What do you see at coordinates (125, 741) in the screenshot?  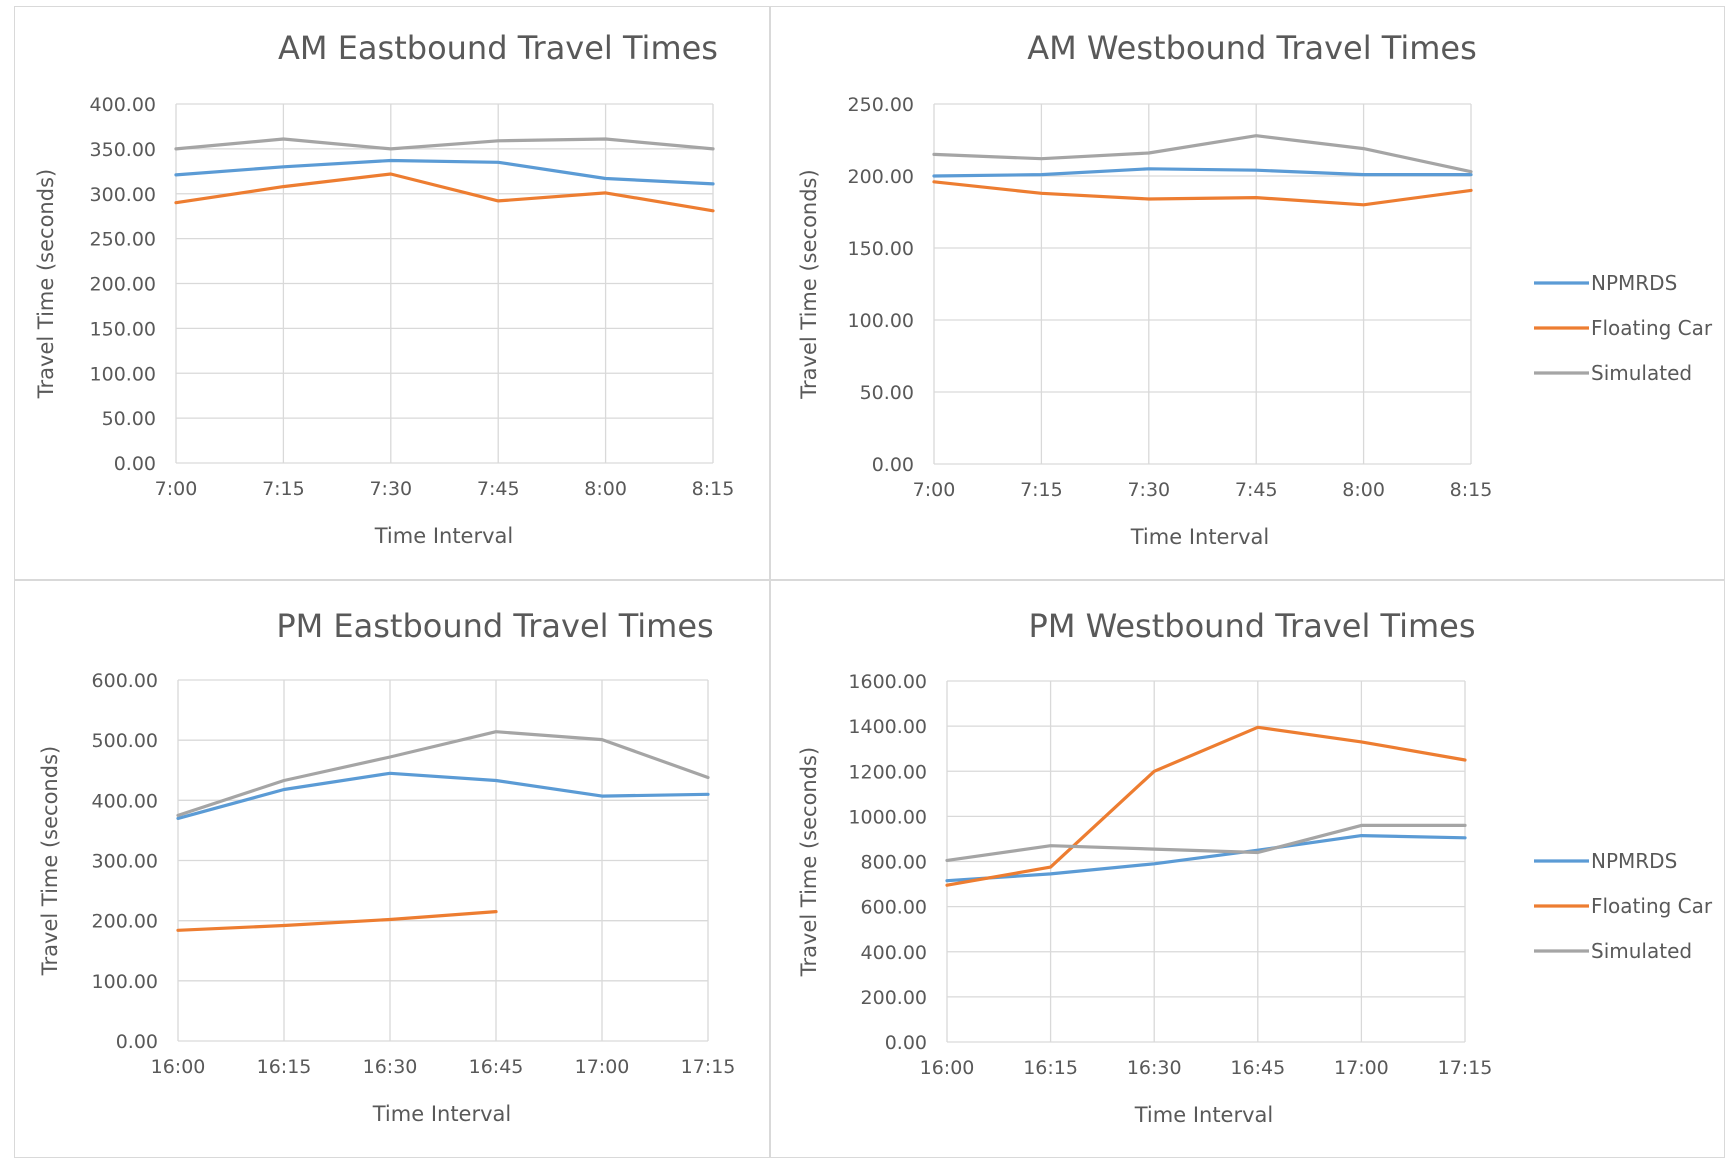 I see `y-tick-label: 500.00` at bounding box center [125, 741].